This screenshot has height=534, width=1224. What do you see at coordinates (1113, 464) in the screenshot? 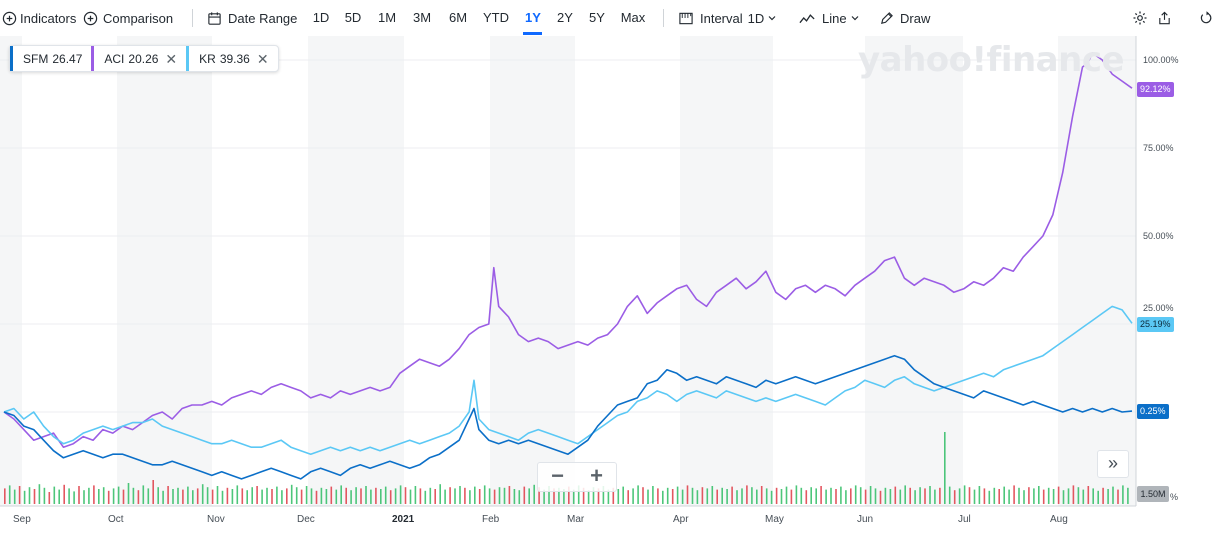
I see `scroll-right-button: »` at bounding box center [1113, 464].